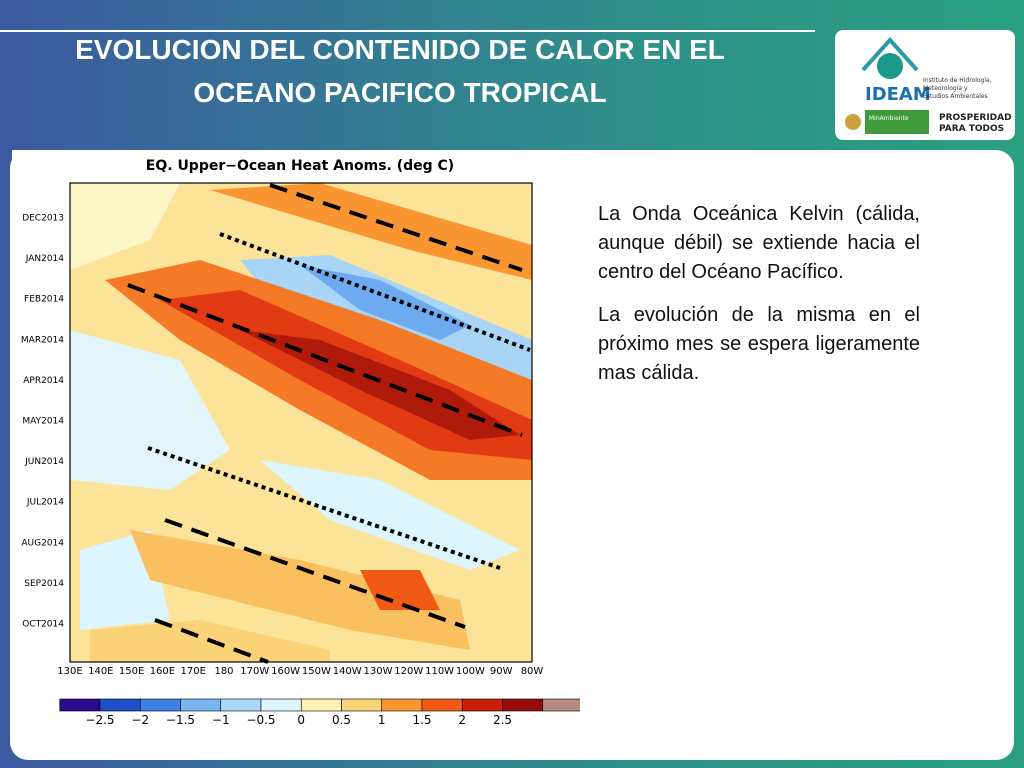 This screenshot has height=768, width=1024. I want to click on colorbar-label: −1.5, so click(180, 720).